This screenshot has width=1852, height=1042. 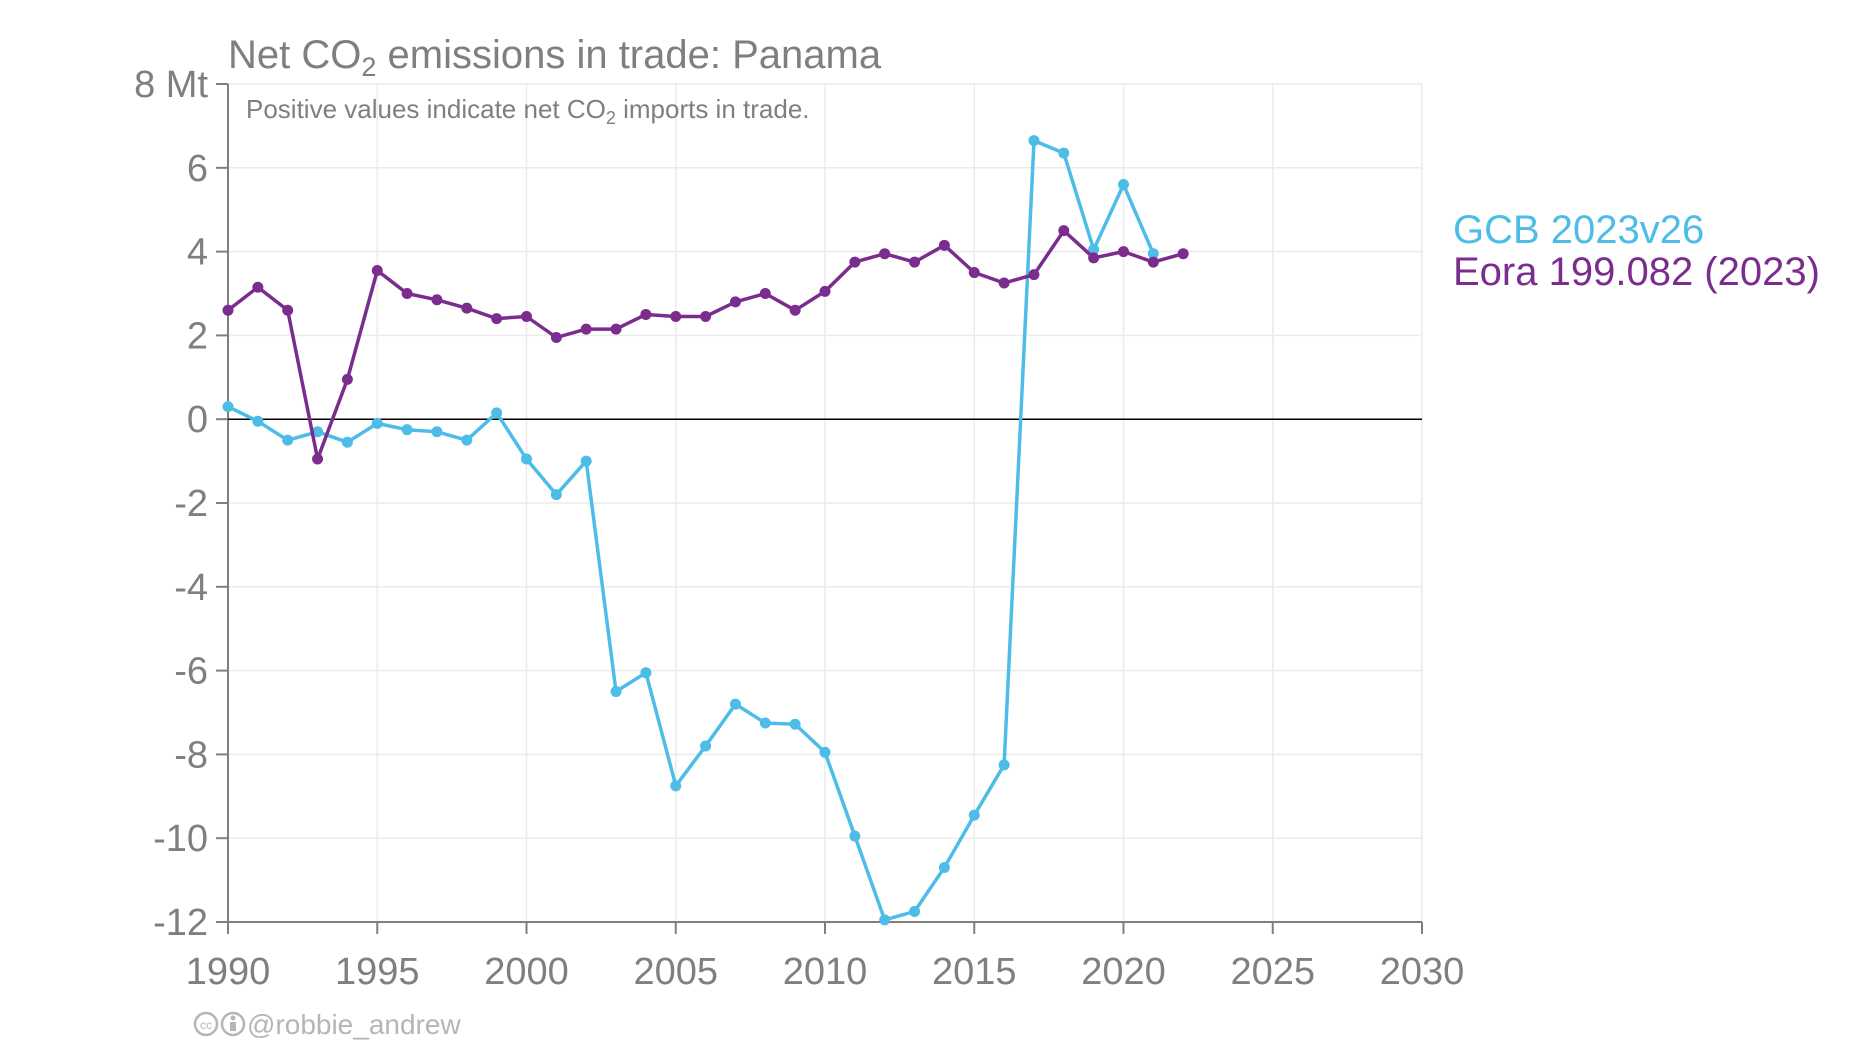 I want to click on attribution-icon, so click(x=233, y=1024).